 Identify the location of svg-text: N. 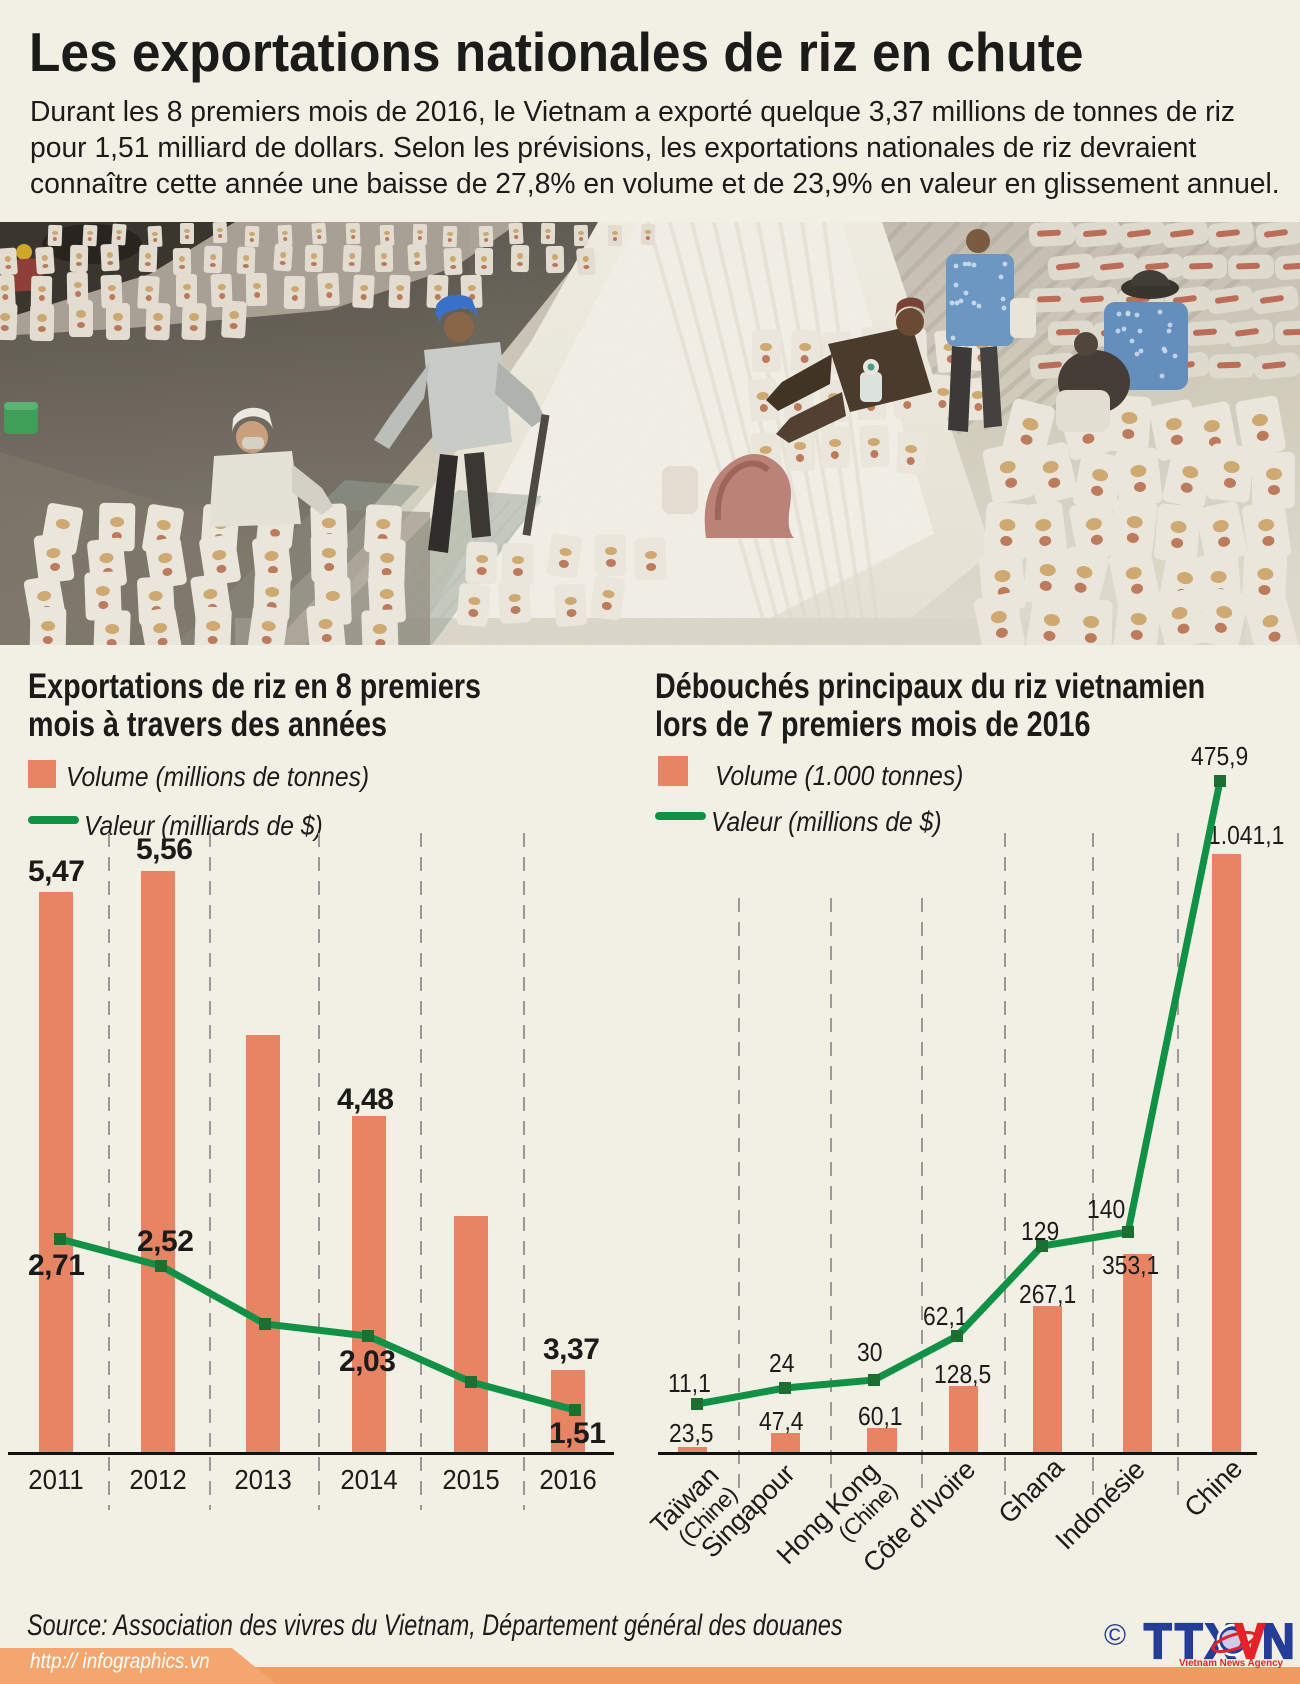
(1278, 1640).